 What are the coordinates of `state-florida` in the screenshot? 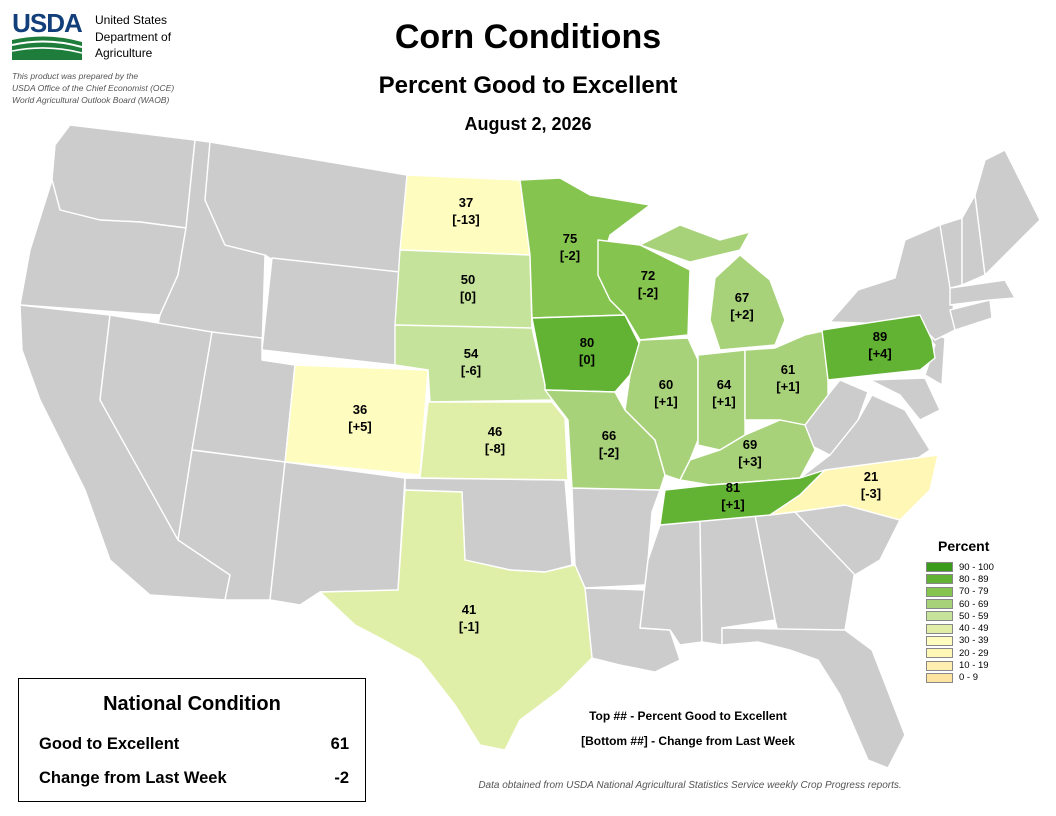 It's located at (813, 698).